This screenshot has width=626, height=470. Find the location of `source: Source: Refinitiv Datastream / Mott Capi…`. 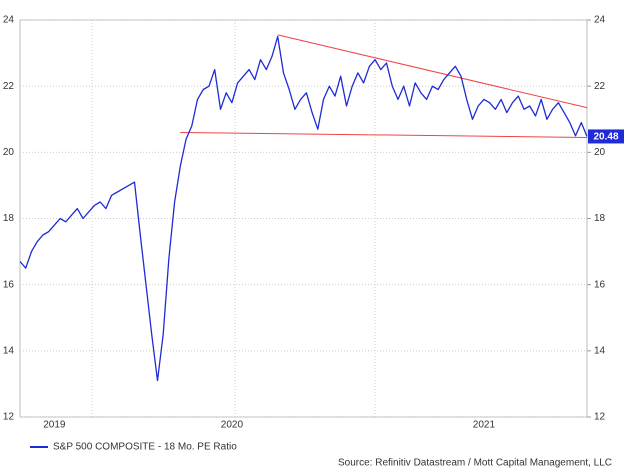

source: Source: Refinitiv Datastream / Mott Capi… is located at coordinates (475, 463).